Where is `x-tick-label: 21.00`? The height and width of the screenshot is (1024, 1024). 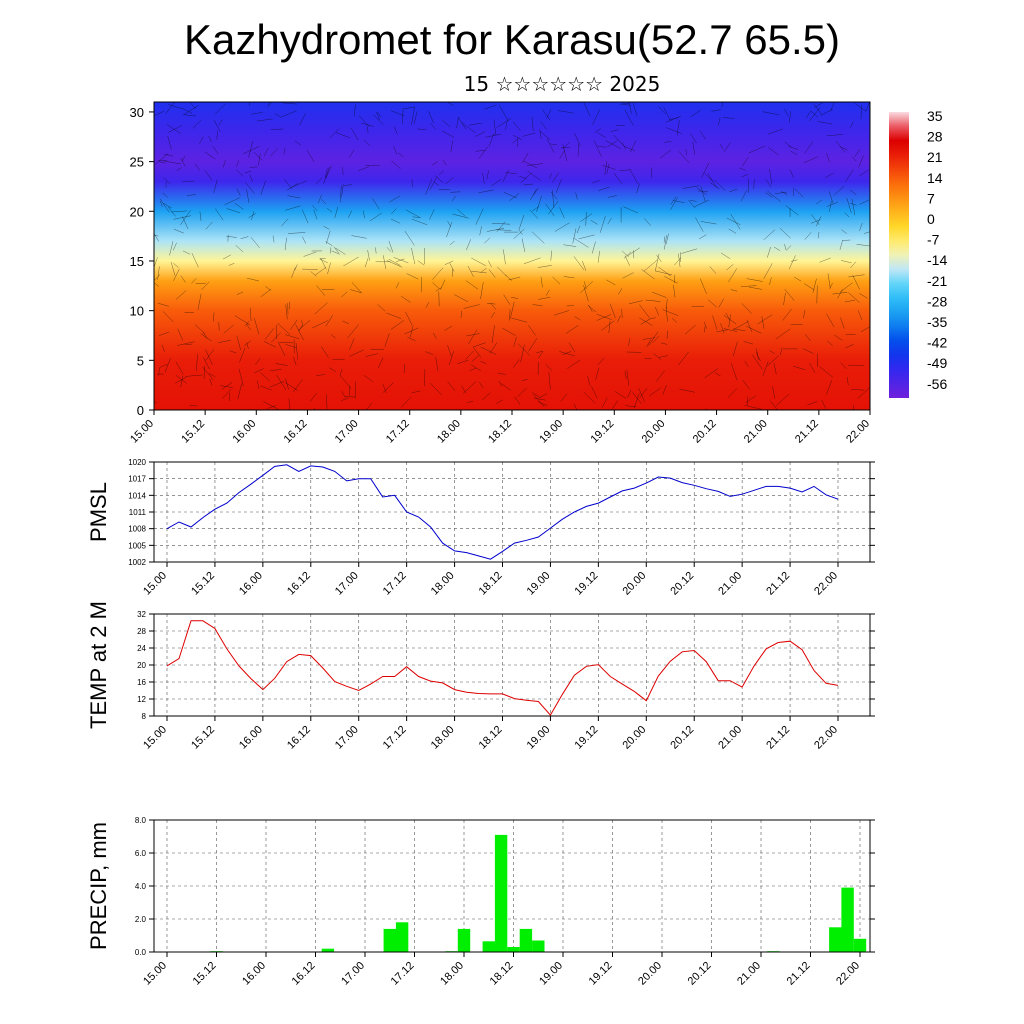 x-tick-label: 21.00 is located at coordinates (756, 432).